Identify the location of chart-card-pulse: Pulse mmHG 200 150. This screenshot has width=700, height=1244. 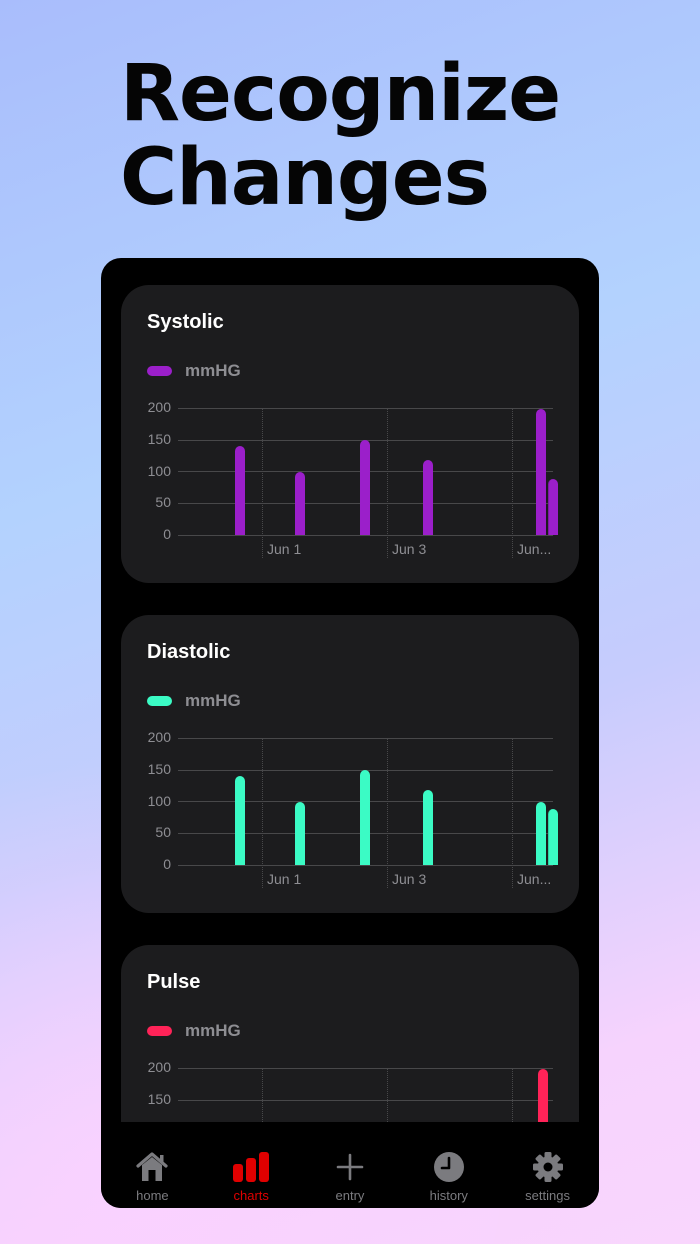
(350, 1033).